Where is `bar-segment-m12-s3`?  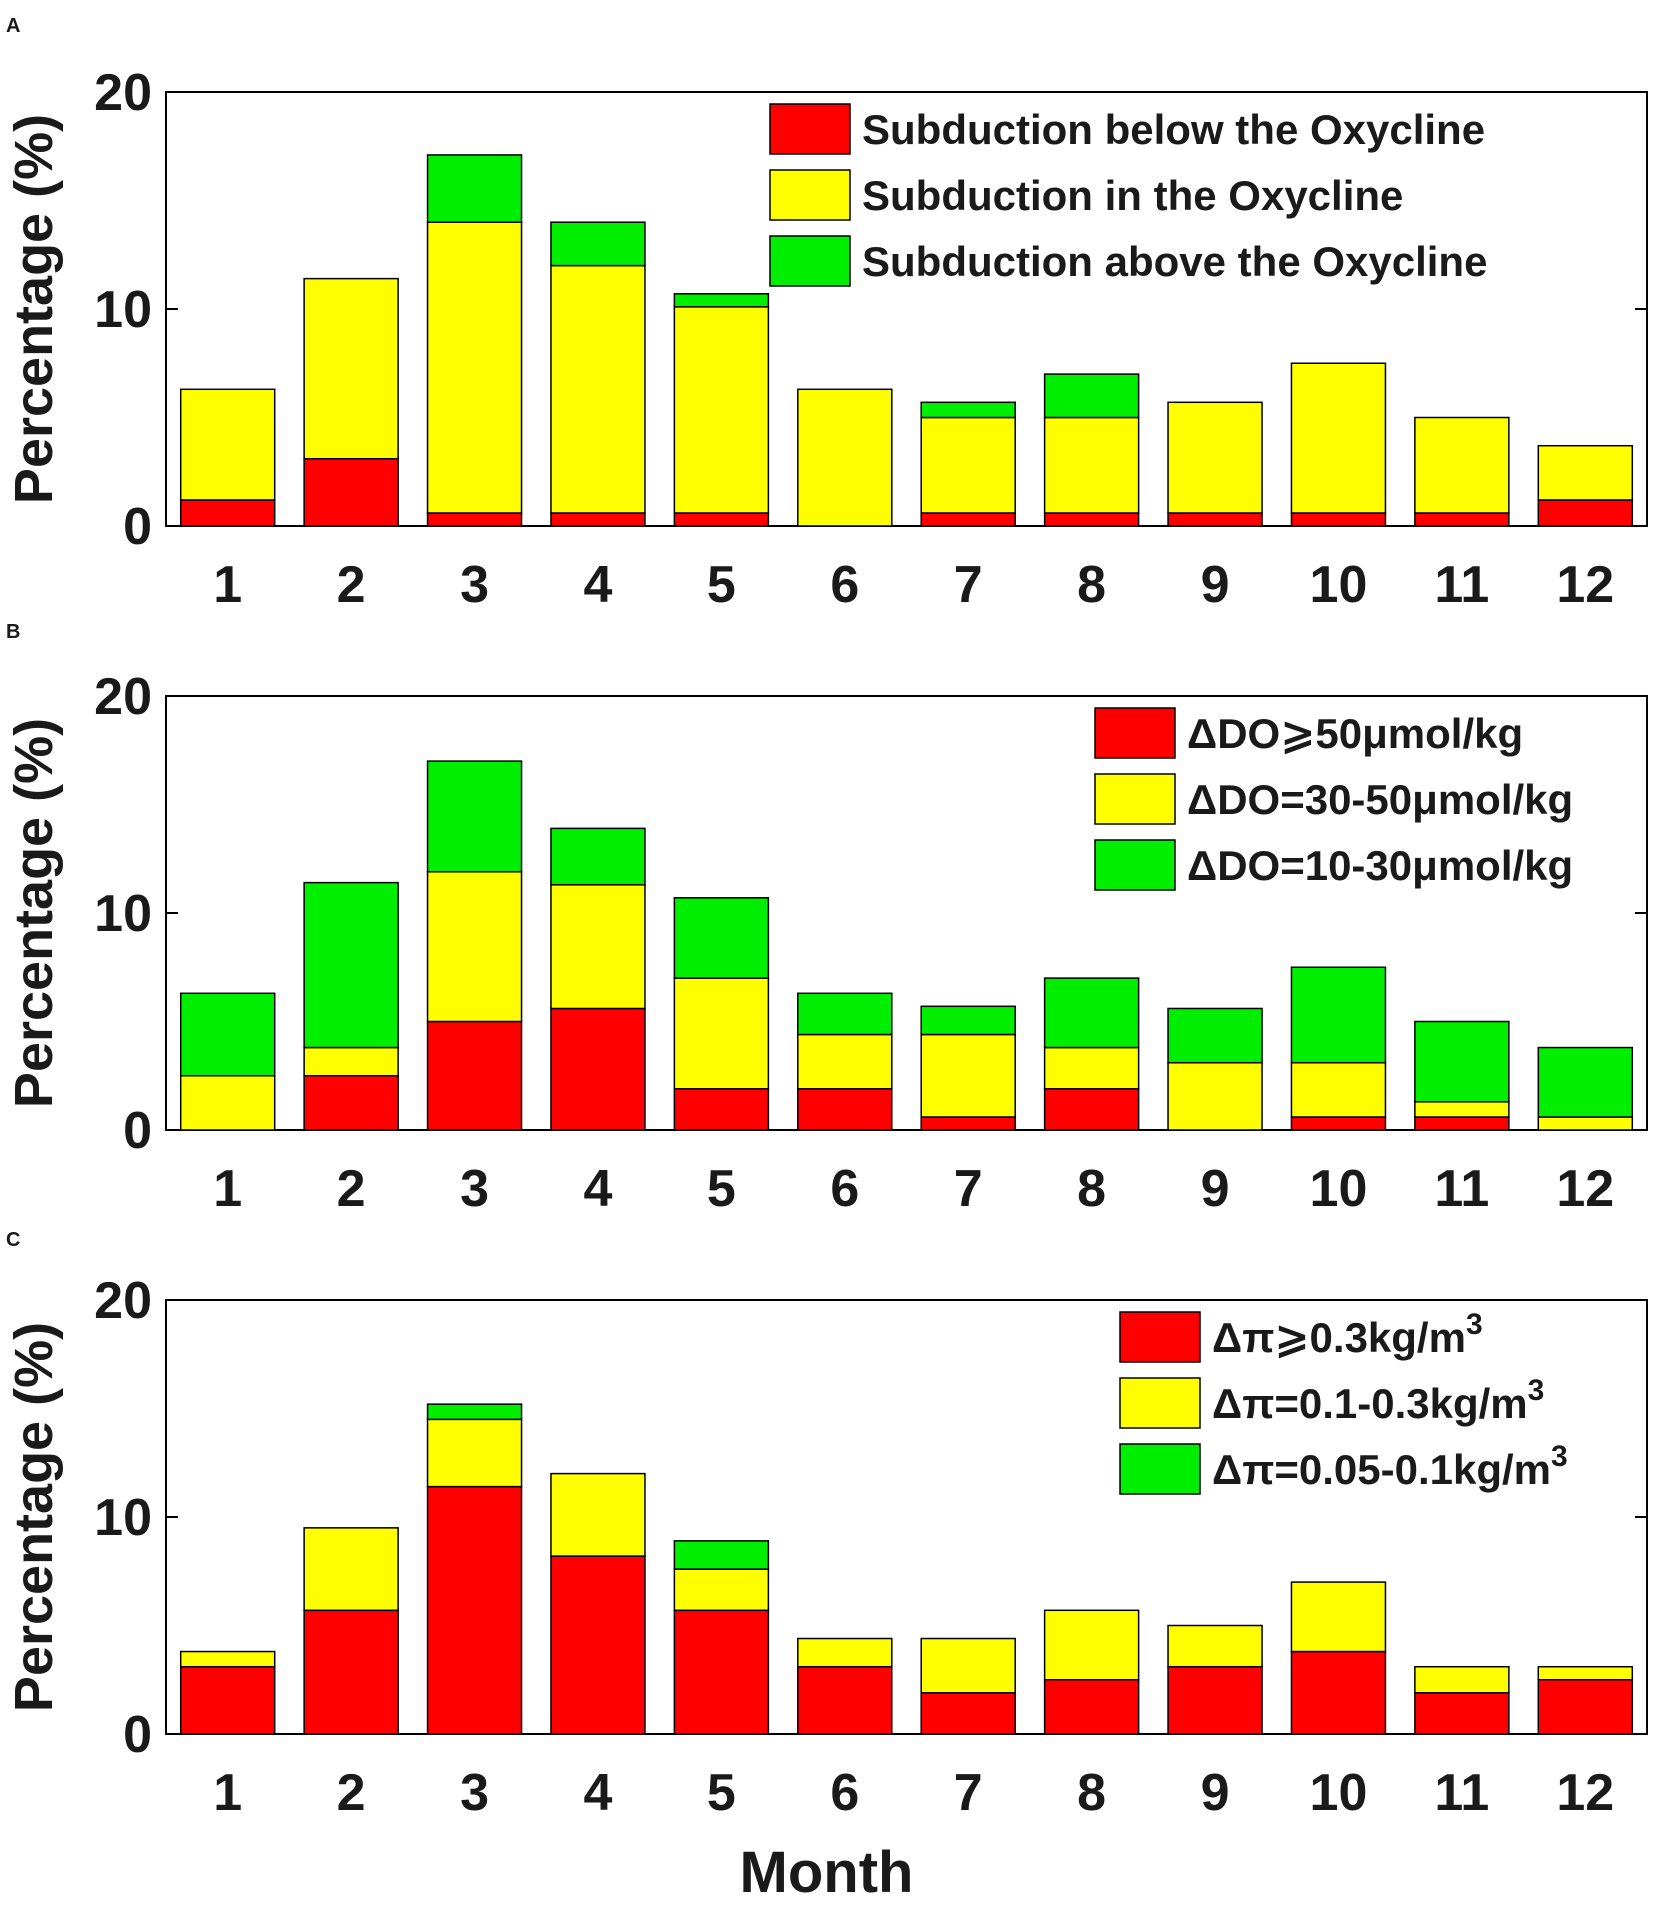
bar-segment-m12-s3 is located at coordinates (1585, 1082).